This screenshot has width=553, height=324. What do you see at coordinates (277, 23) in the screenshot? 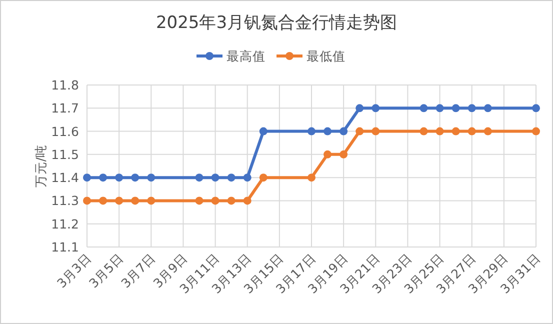
I see `chart-title: 2025年3月钒氮合金行情走势图` at bounding box center [277, 23].